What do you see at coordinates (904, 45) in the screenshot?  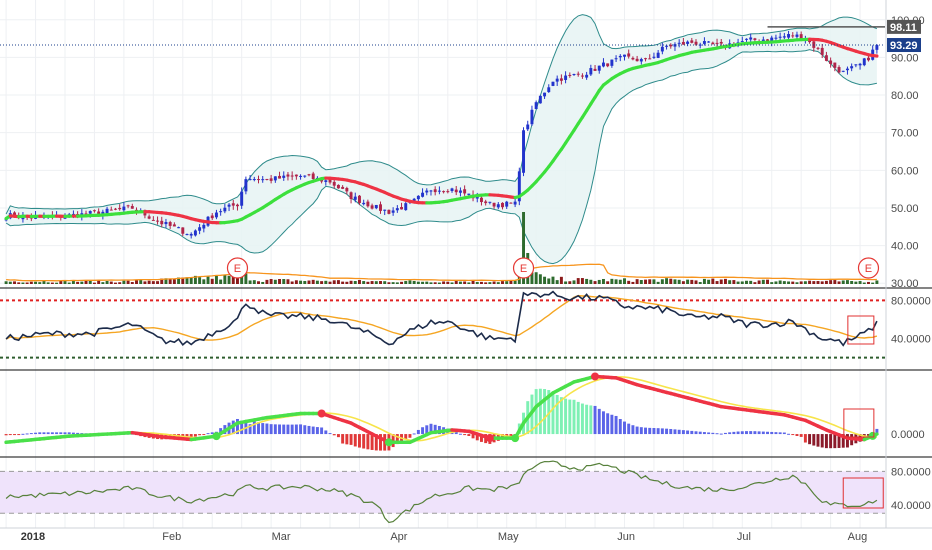 I see `badge-bg` at bounding box center [904, 45].